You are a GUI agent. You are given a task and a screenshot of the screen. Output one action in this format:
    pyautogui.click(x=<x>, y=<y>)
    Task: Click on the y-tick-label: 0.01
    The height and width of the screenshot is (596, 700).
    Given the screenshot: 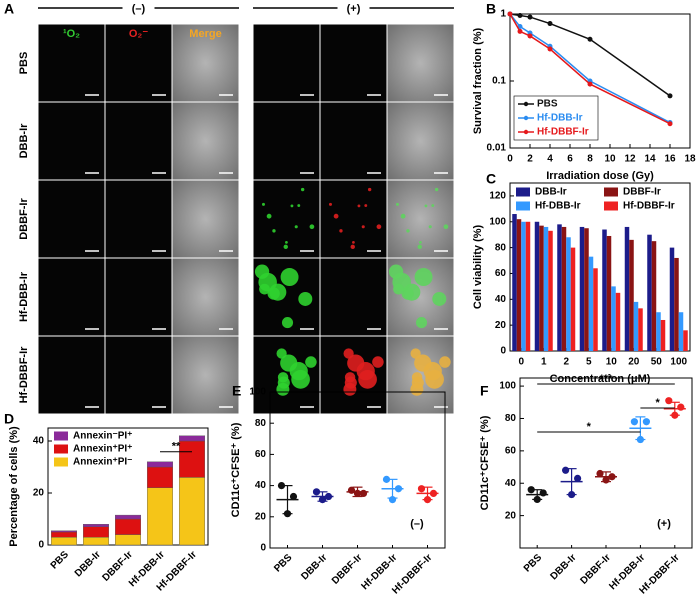 What is the action you would take?
    pyautogui.click(x=497, y=148)
    